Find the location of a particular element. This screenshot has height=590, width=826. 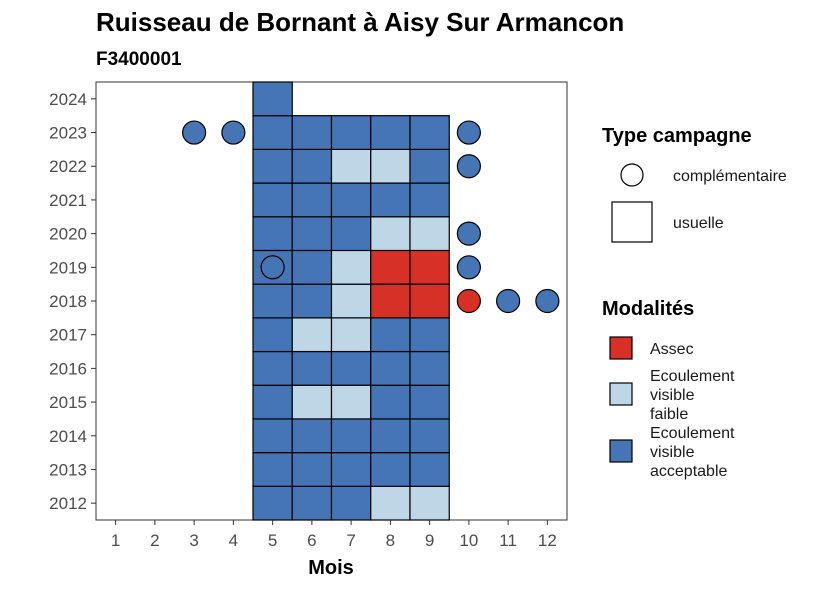

y-tick-label: 2024 is located at coordinates (68, 99).